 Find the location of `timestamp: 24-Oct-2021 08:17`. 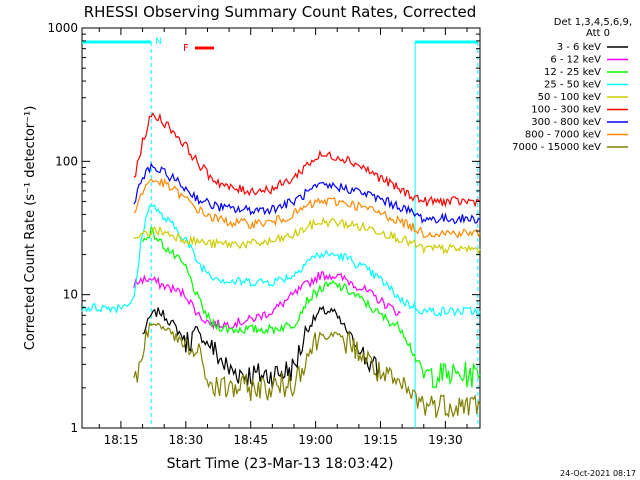

timestamp: 24-Oct-2021 08:17 is located at coordinates (598, 473).